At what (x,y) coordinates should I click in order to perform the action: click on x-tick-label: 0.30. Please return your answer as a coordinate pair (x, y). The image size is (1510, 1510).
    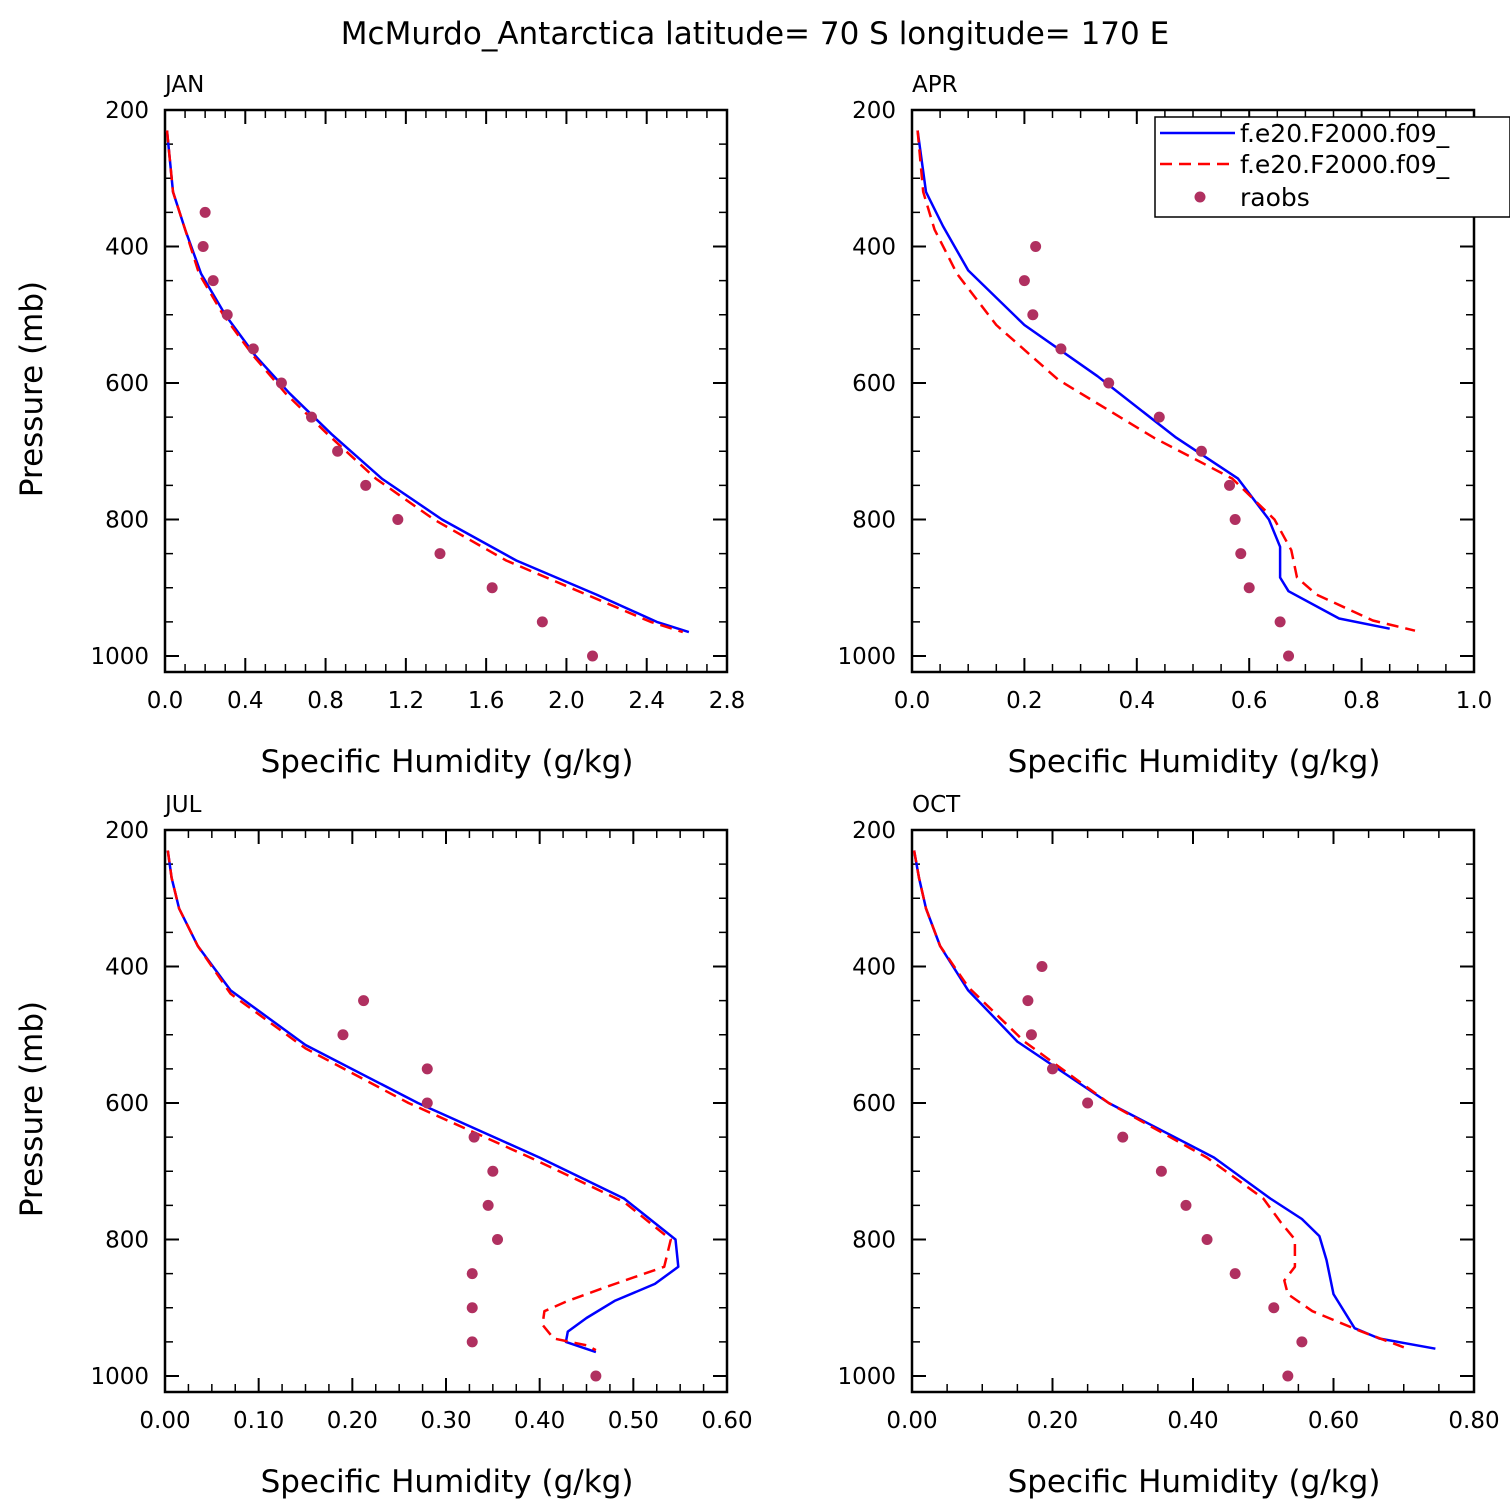
    Looking at the image, I should click on (445, 1421).